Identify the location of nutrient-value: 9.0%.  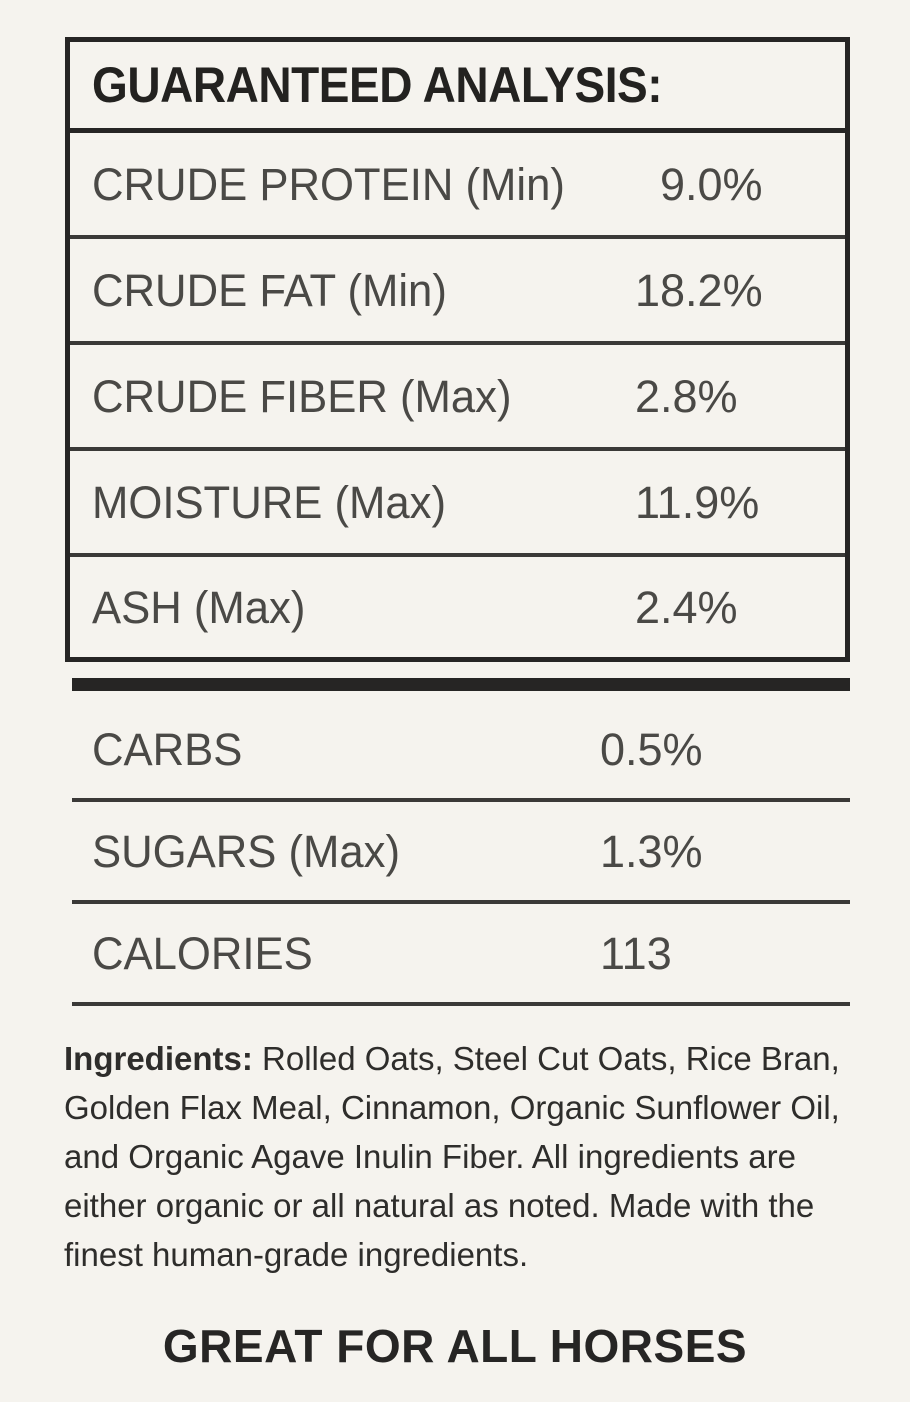
(711, 184).